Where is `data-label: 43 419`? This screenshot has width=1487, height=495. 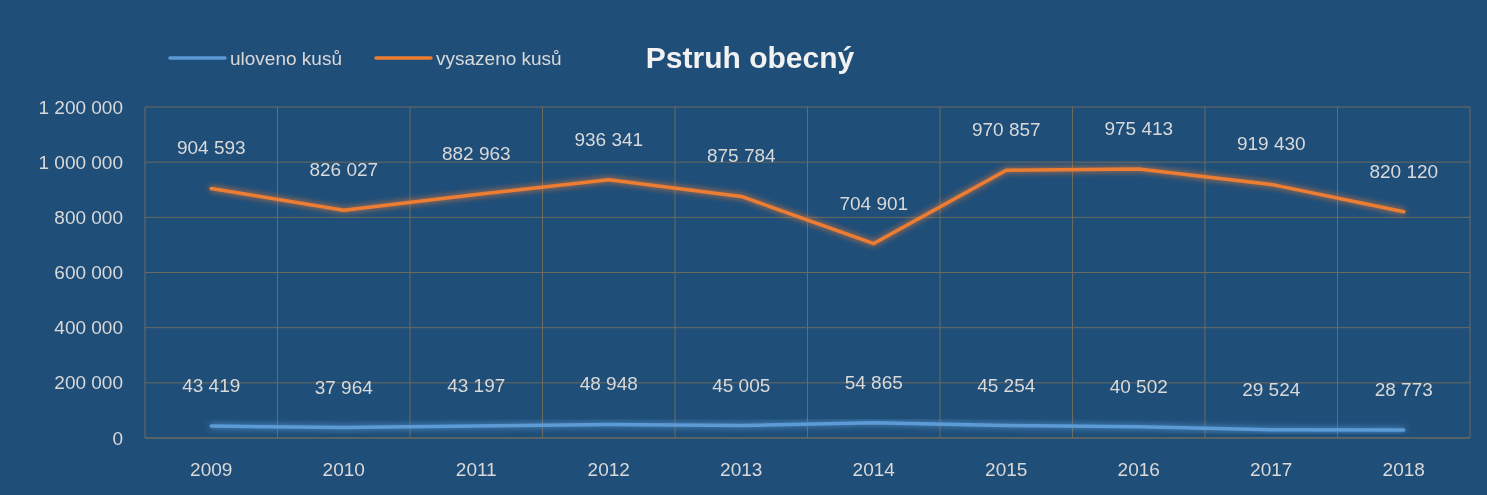
data-label: 43 419 is located at coordinates (211, 386).